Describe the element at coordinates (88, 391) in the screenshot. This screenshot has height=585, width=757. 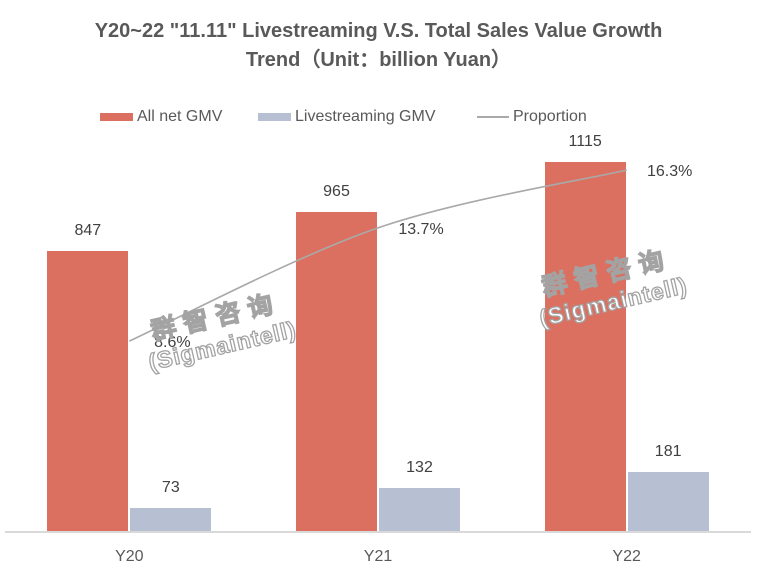
I see `bar-all-net-gmv-y20` at that location.